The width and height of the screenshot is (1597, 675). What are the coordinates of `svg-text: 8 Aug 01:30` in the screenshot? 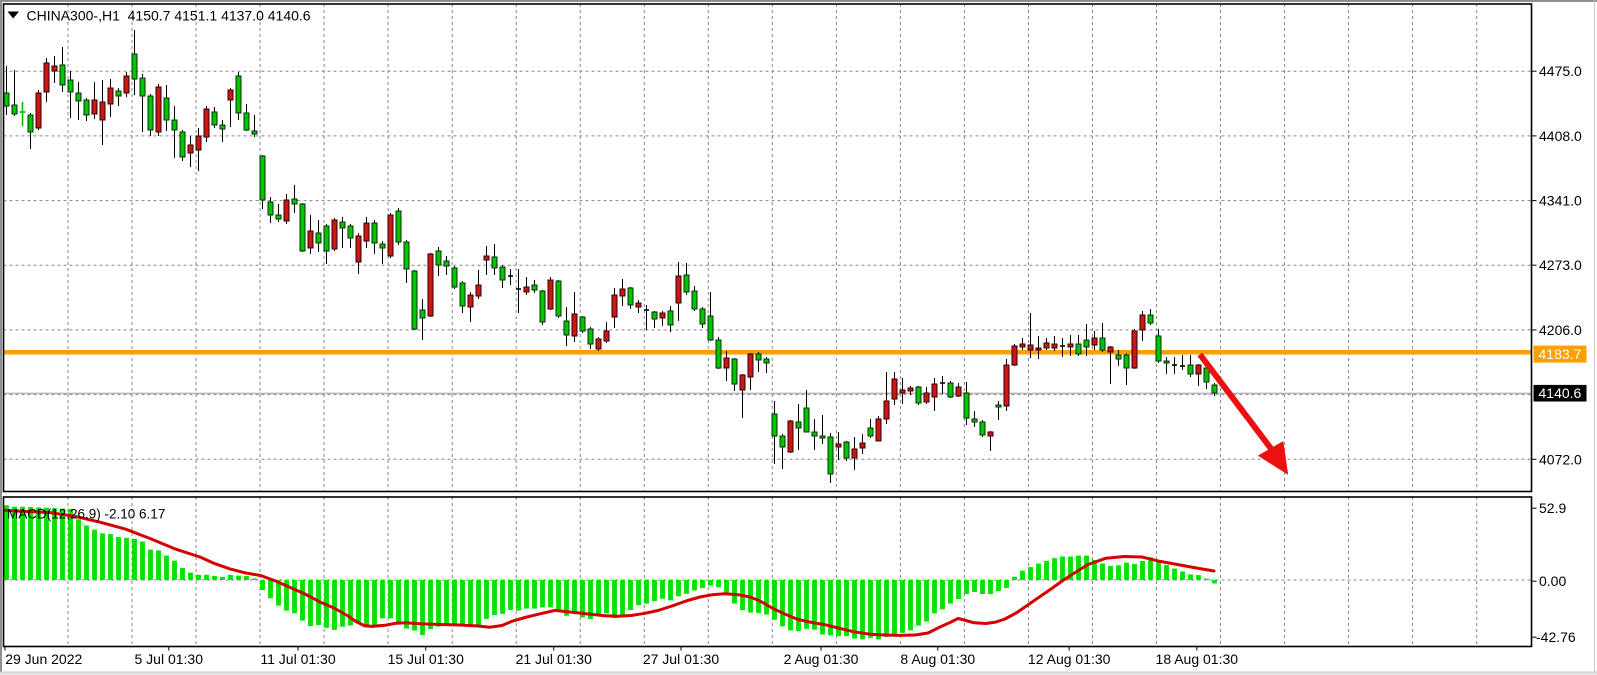 It's located at (937, 659).